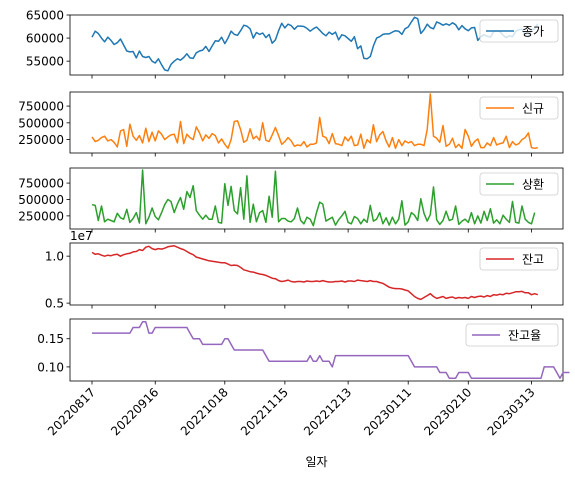  I want to click on subplot-1: 55000 60000 65000 종가, so click(295, 44).